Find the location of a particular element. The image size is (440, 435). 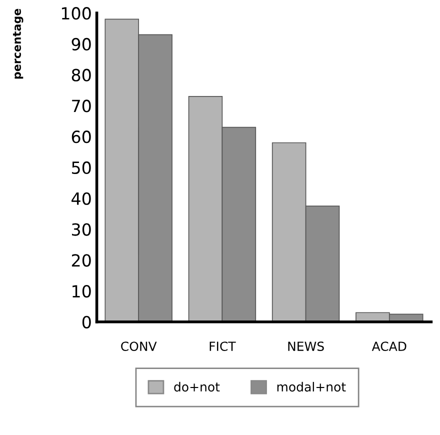

x-tick-label: CONV is located at coordinates (139, 347).